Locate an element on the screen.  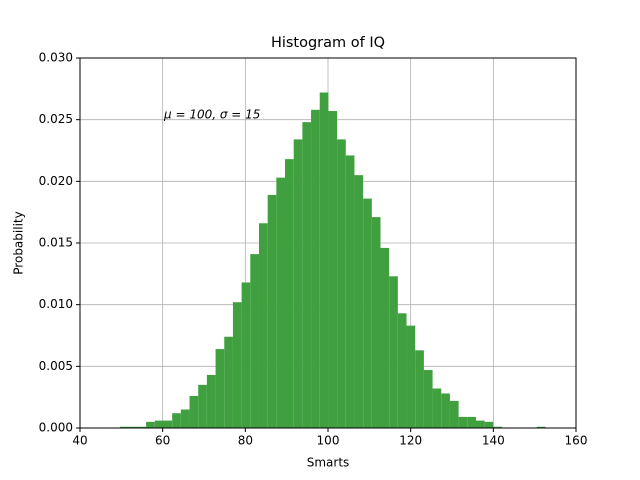
y-tick-label: 0.000 is located at coordinates (56, 428).